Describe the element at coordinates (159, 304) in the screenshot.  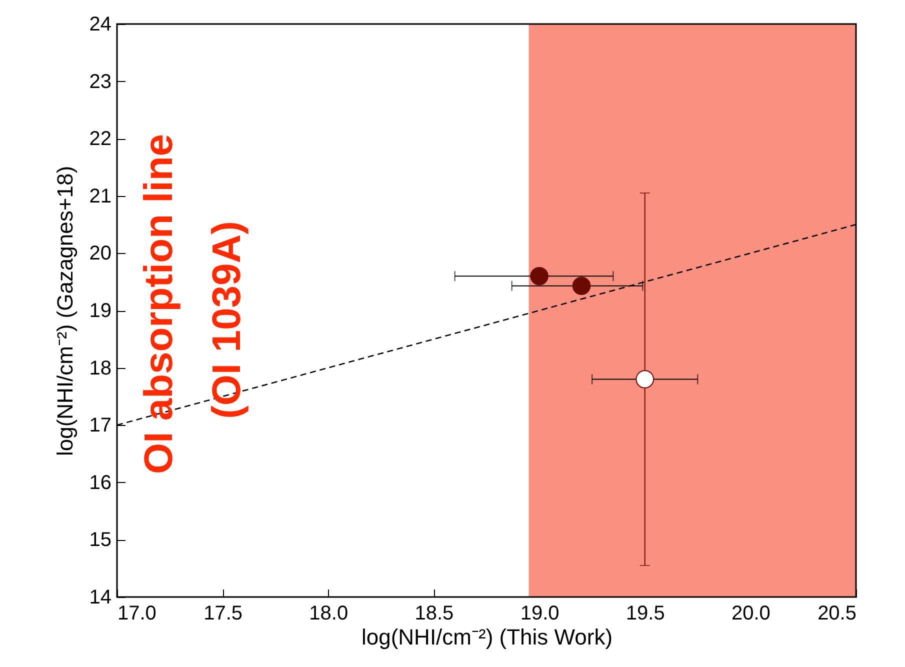
I see `annotation: OI absorption line` at that location.